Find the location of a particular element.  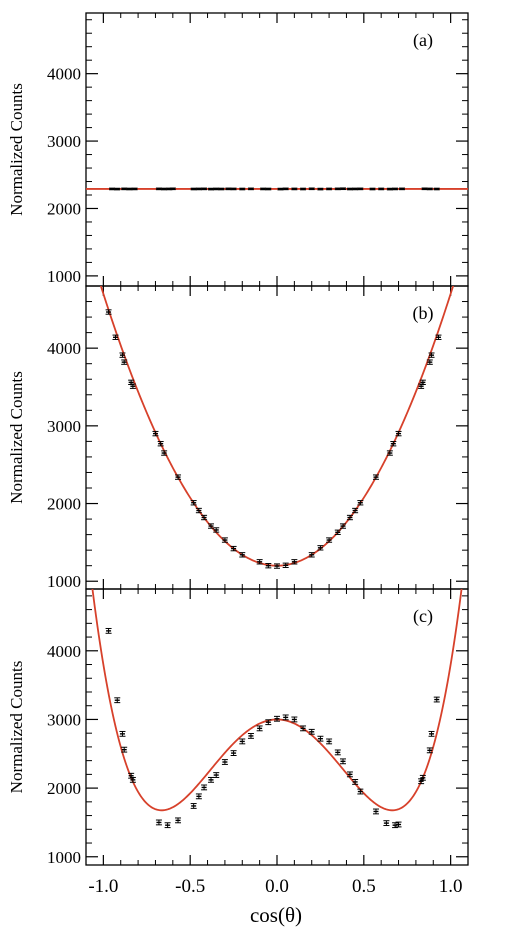

x-axis-label: cos(θ) is located at coordinates (276, 915).